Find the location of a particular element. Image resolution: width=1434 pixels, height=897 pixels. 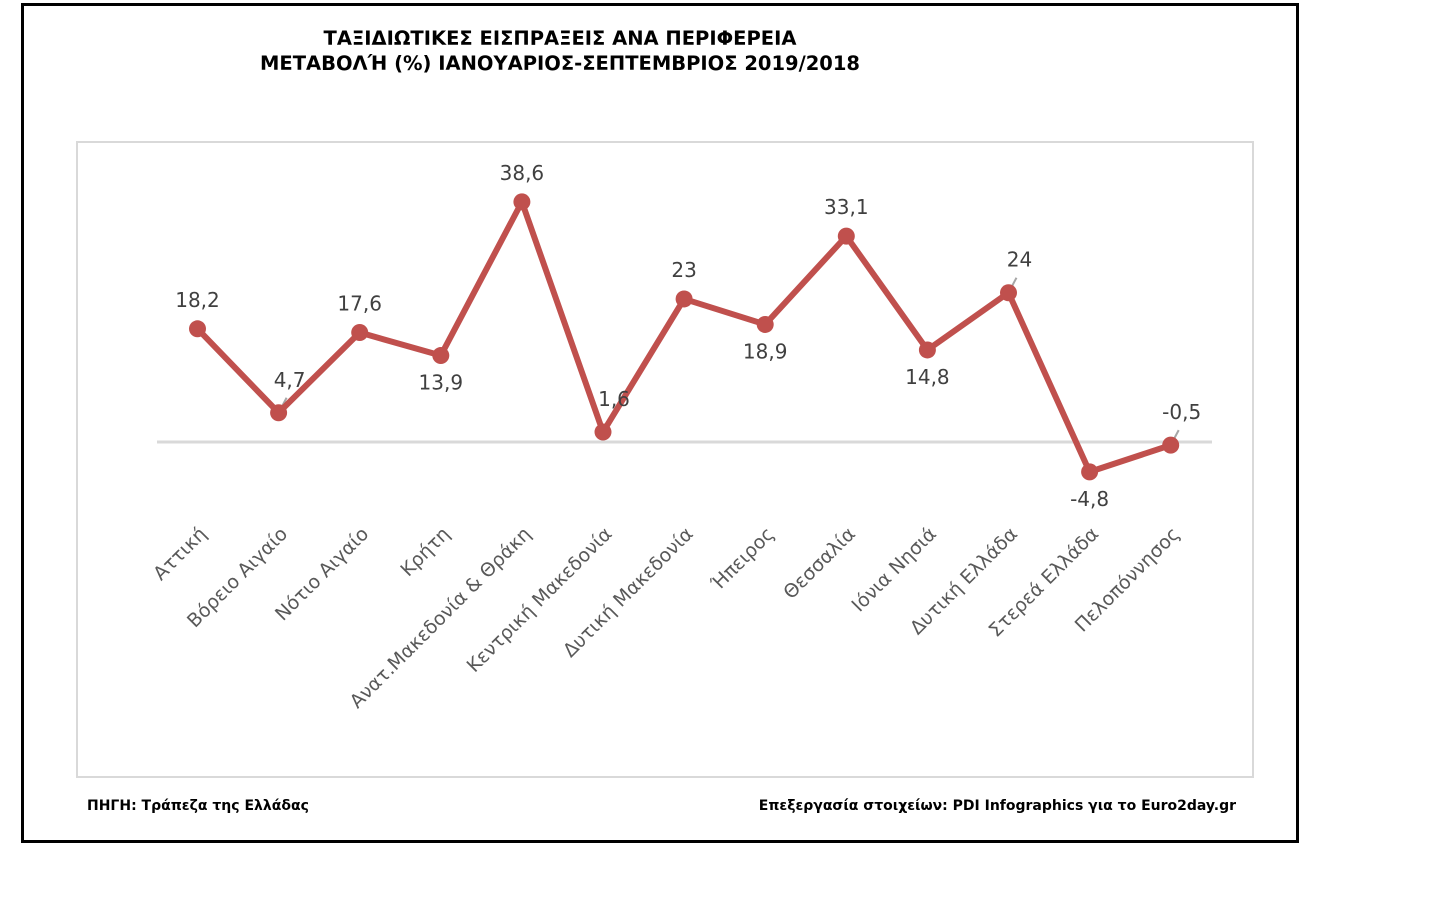

leader-lines is located at coordinates (728, 361).